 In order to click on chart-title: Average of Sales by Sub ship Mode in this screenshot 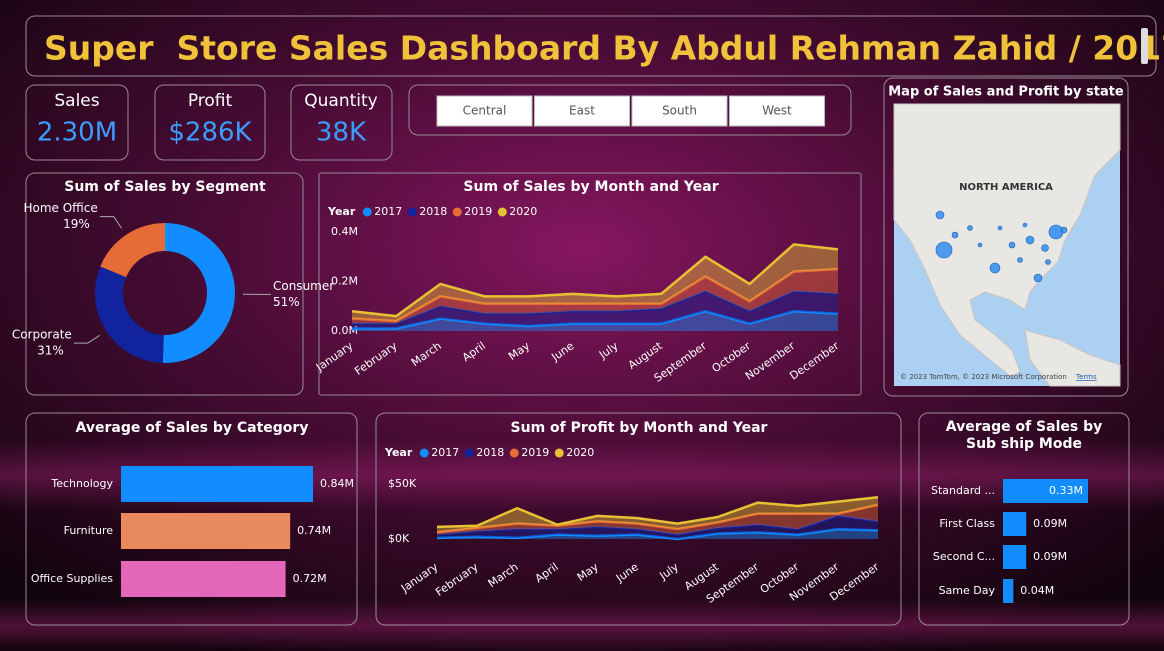, I will do `click(1024, 435)`.